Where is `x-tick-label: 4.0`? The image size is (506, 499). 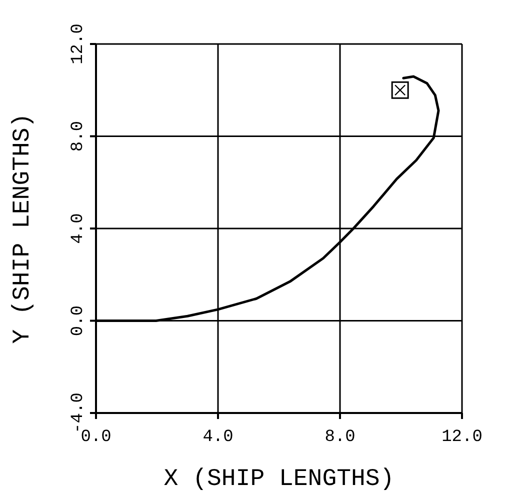 x-tick-label: 4.0 is located at coordinates (218, 438).